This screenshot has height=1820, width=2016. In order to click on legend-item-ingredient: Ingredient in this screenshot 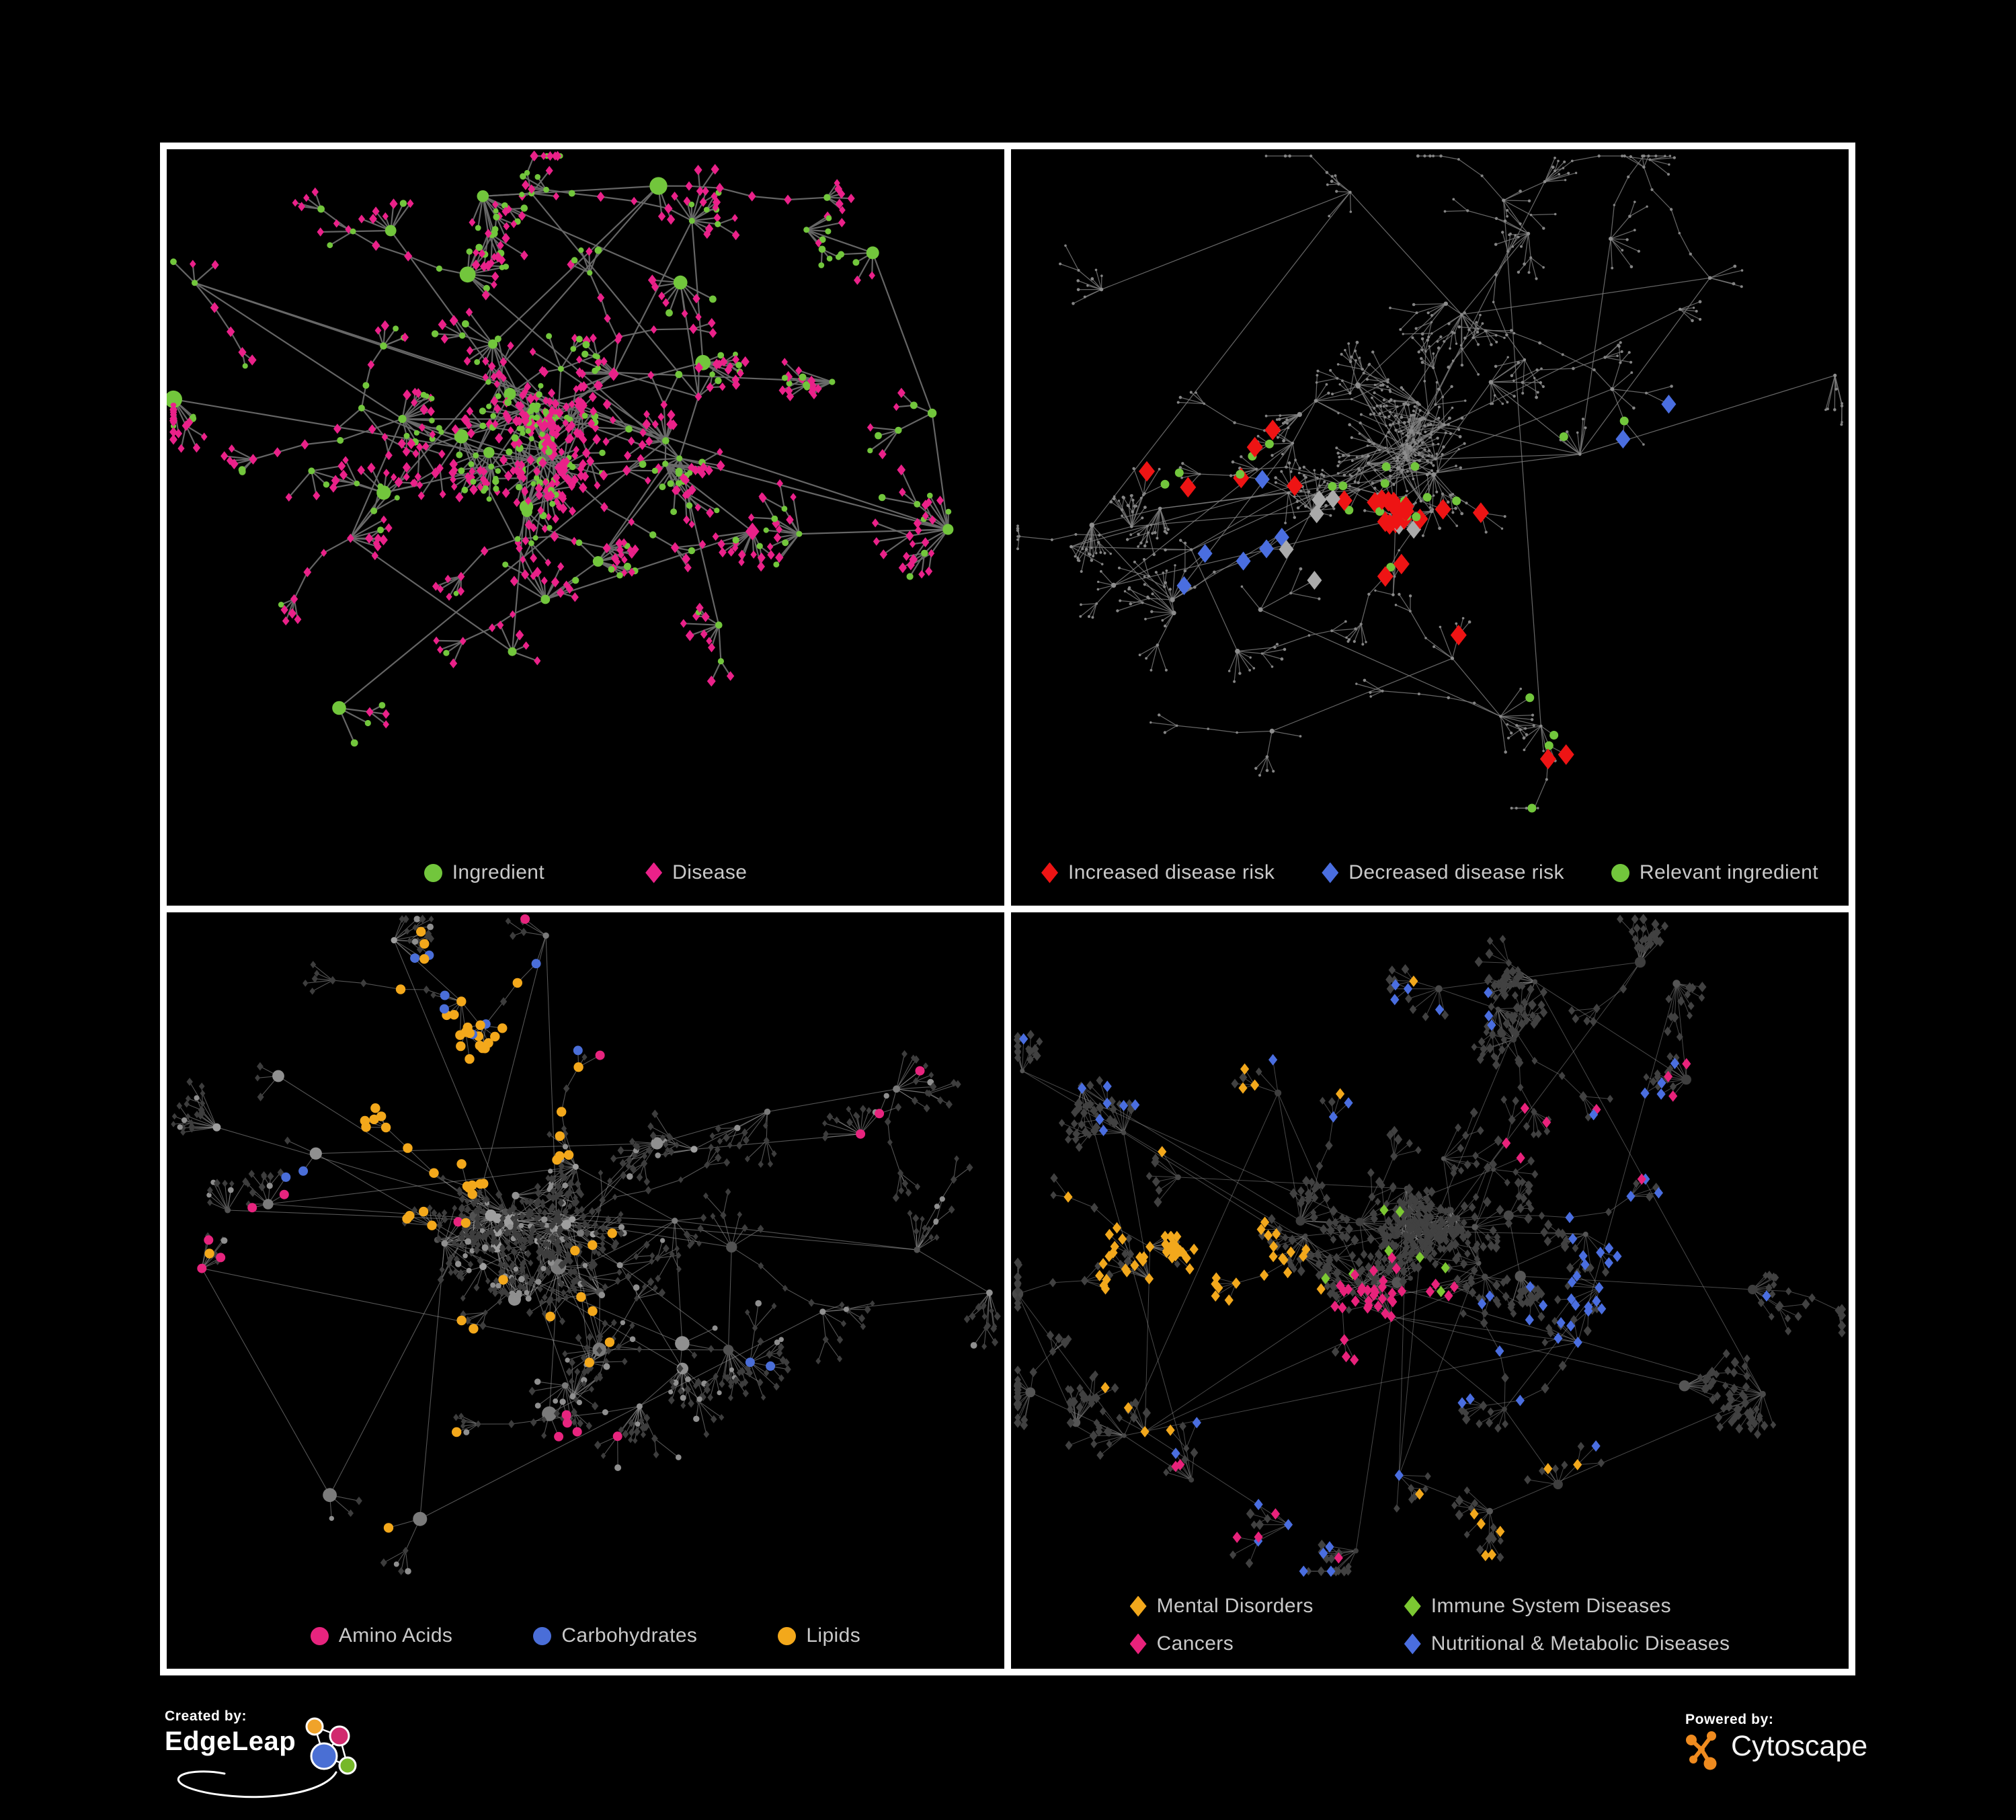, I will do `click(484, 872)`.